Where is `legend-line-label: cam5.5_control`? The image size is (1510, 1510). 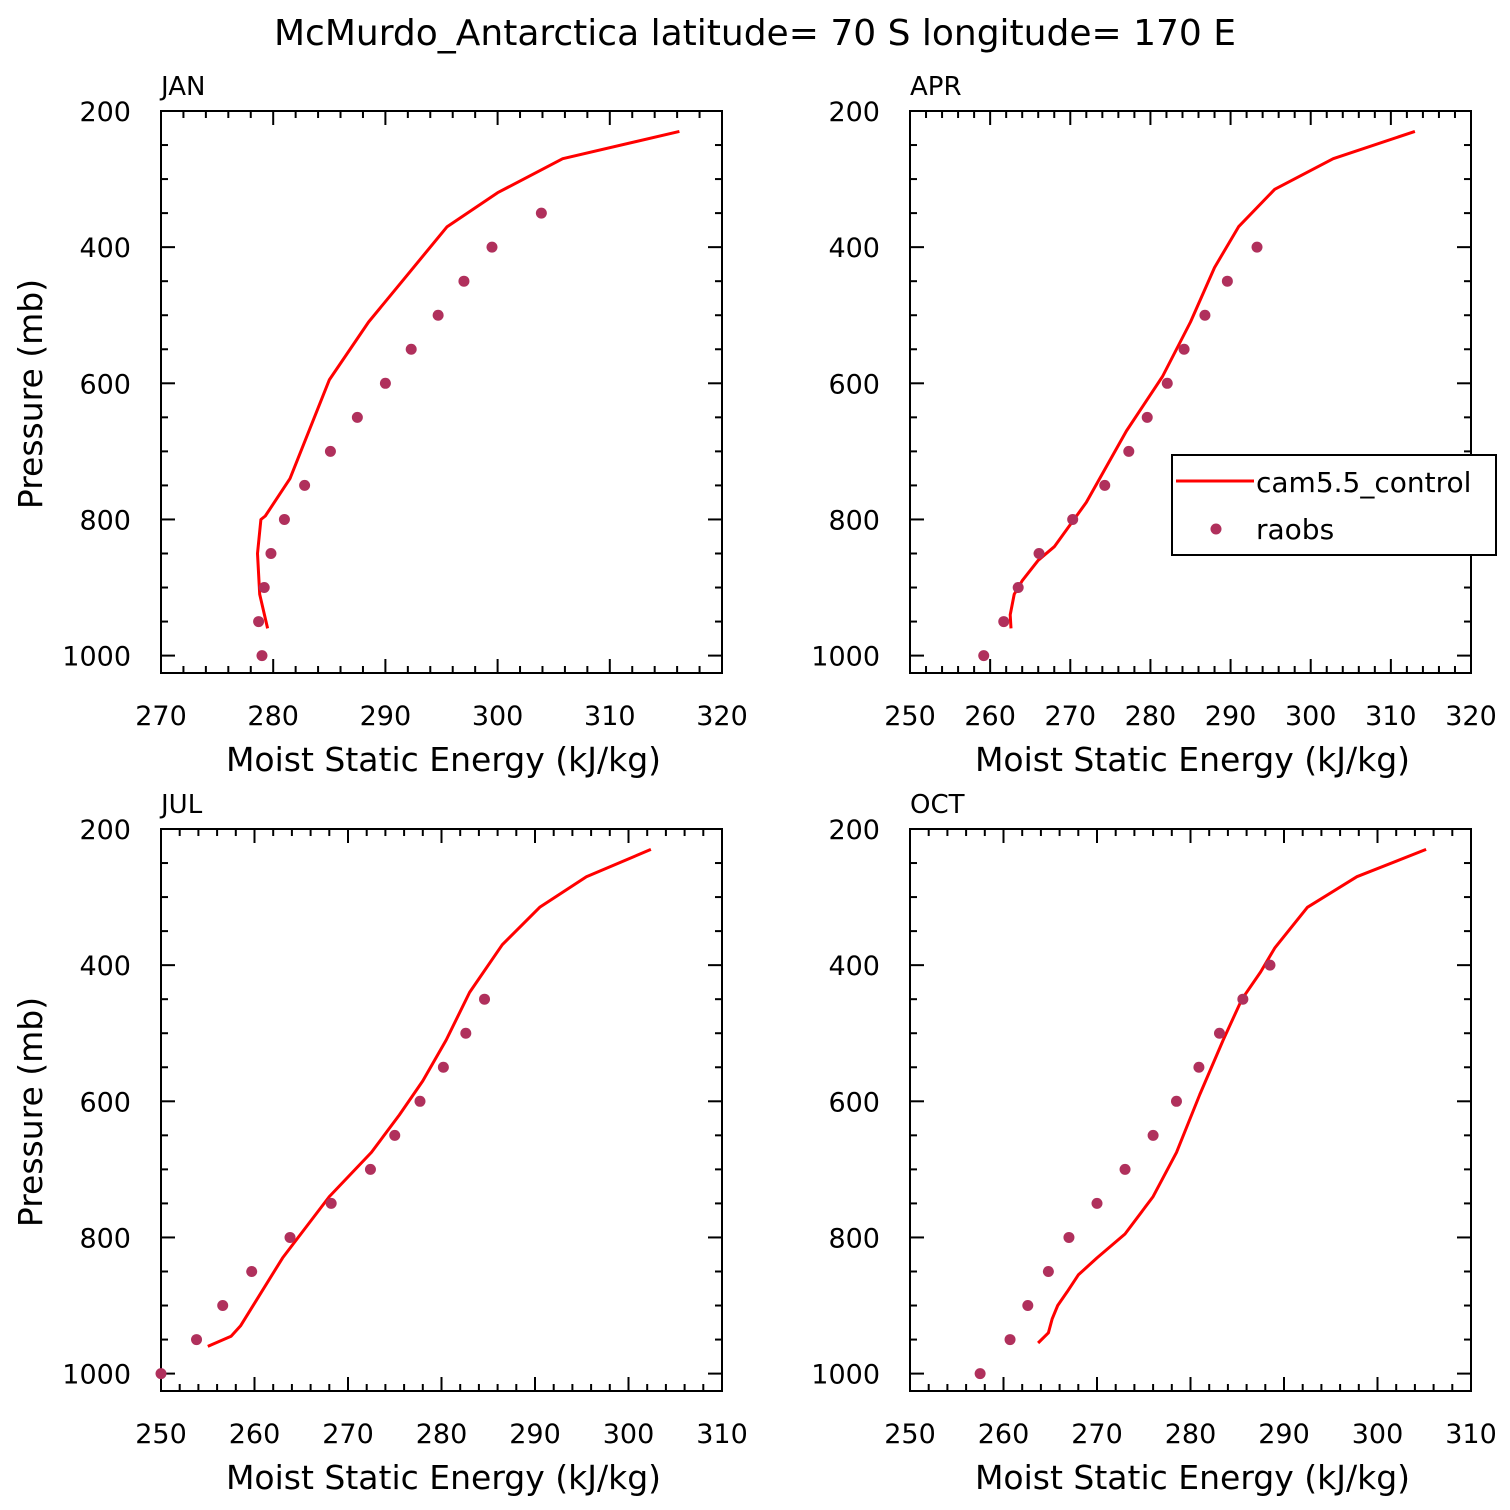 legend-line-label: cam5.5_control is located at coordinates (1363, 482).